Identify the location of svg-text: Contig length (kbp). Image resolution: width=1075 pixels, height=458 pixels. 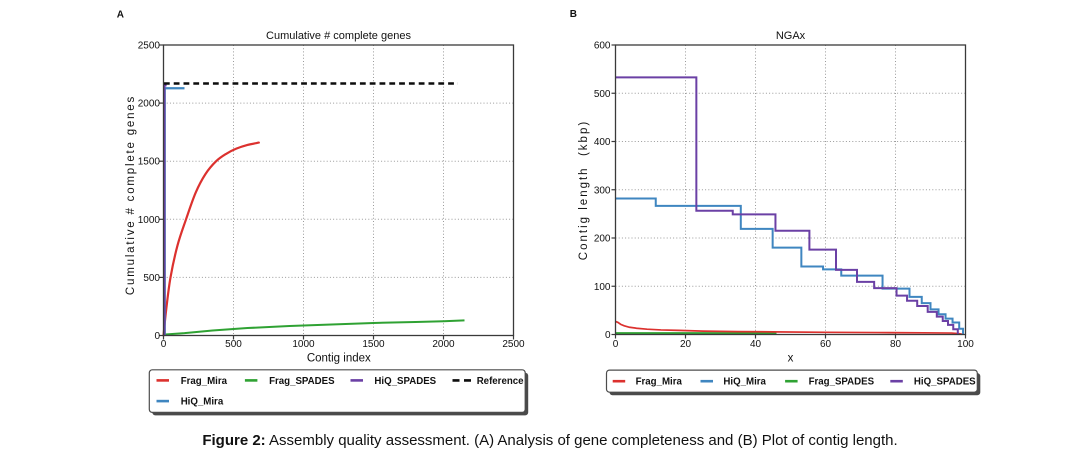
(584, 190).